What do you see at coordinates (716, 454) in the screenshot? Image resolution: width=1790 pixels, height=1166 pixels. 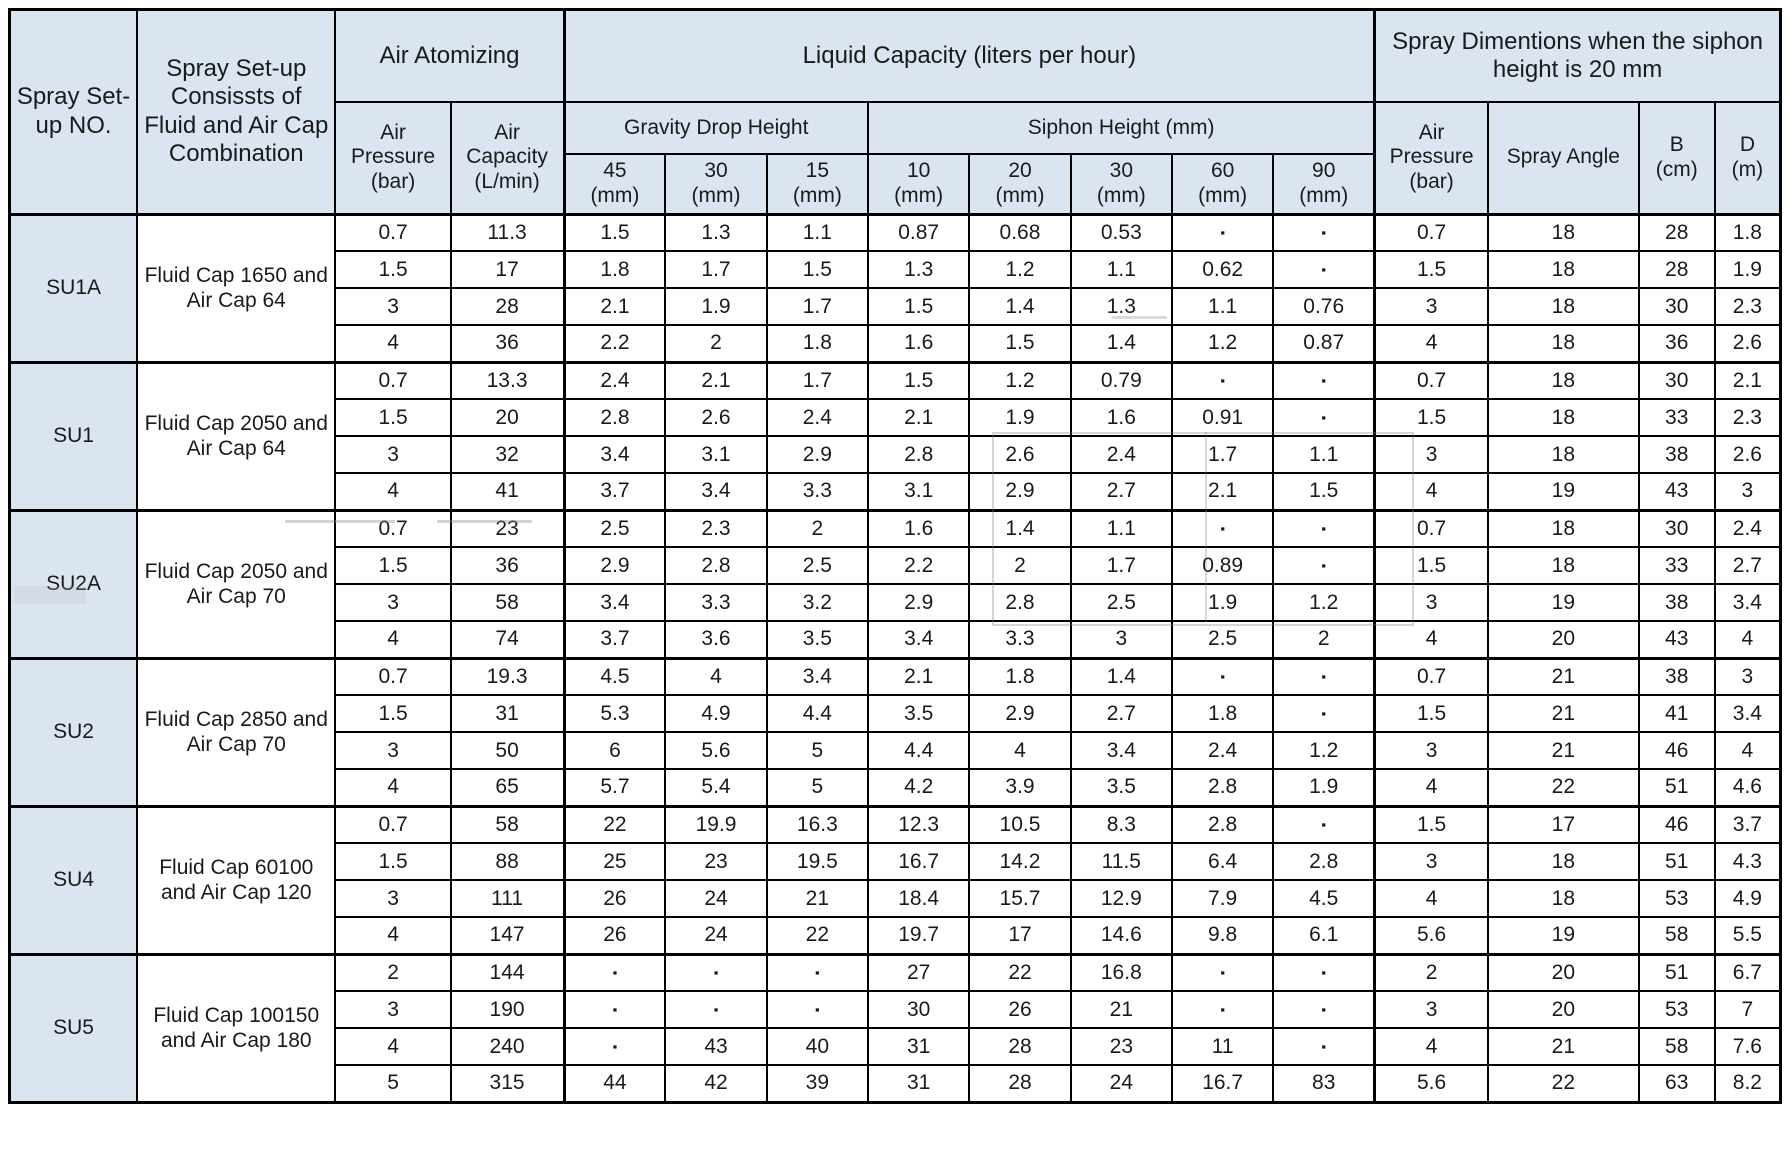 I see `data-cell: 3.1` at bounding box center [716, 454].